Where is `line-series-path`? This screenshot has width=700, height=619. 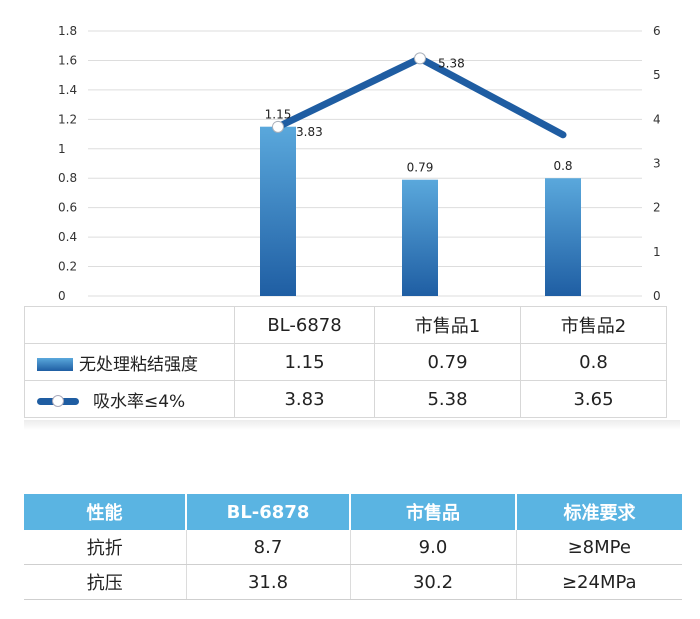
line-series-path is located at coordinates (420, 96).